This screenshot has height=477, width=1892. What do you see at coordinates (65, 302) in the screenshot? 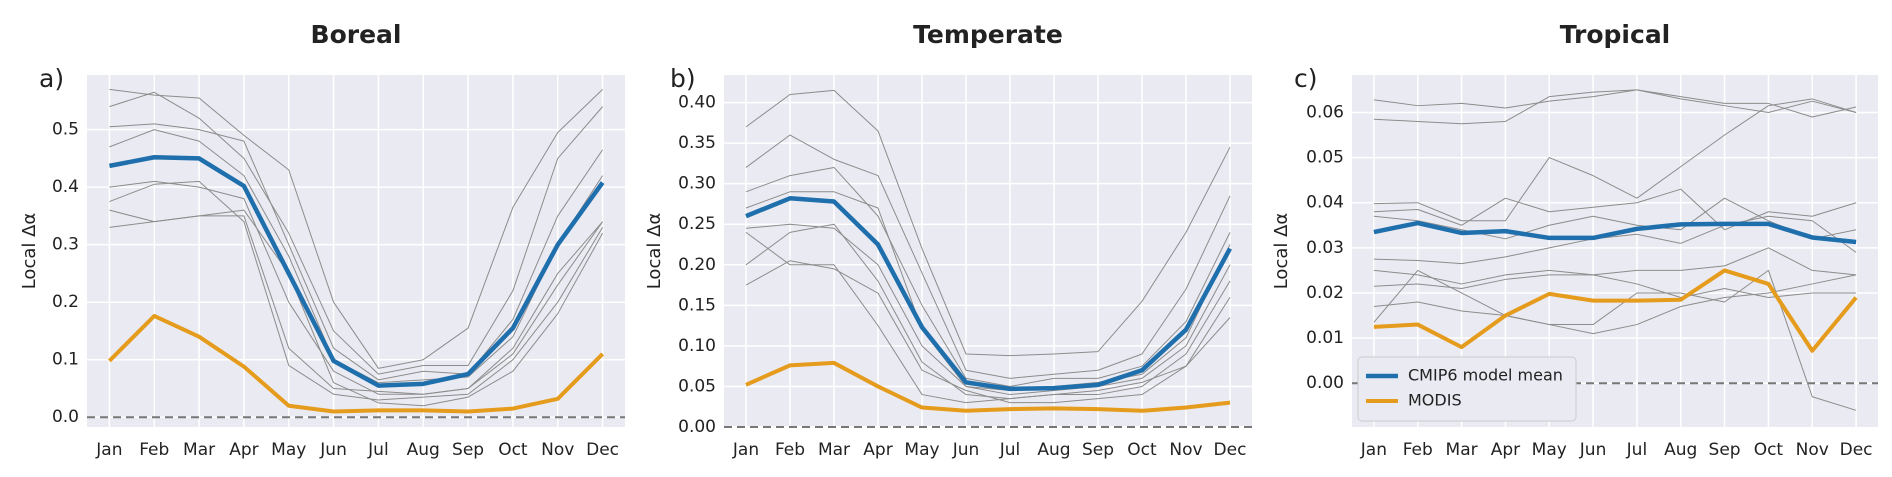
I see `y-tick-label: 0.2` at bounding box center [65, 302].